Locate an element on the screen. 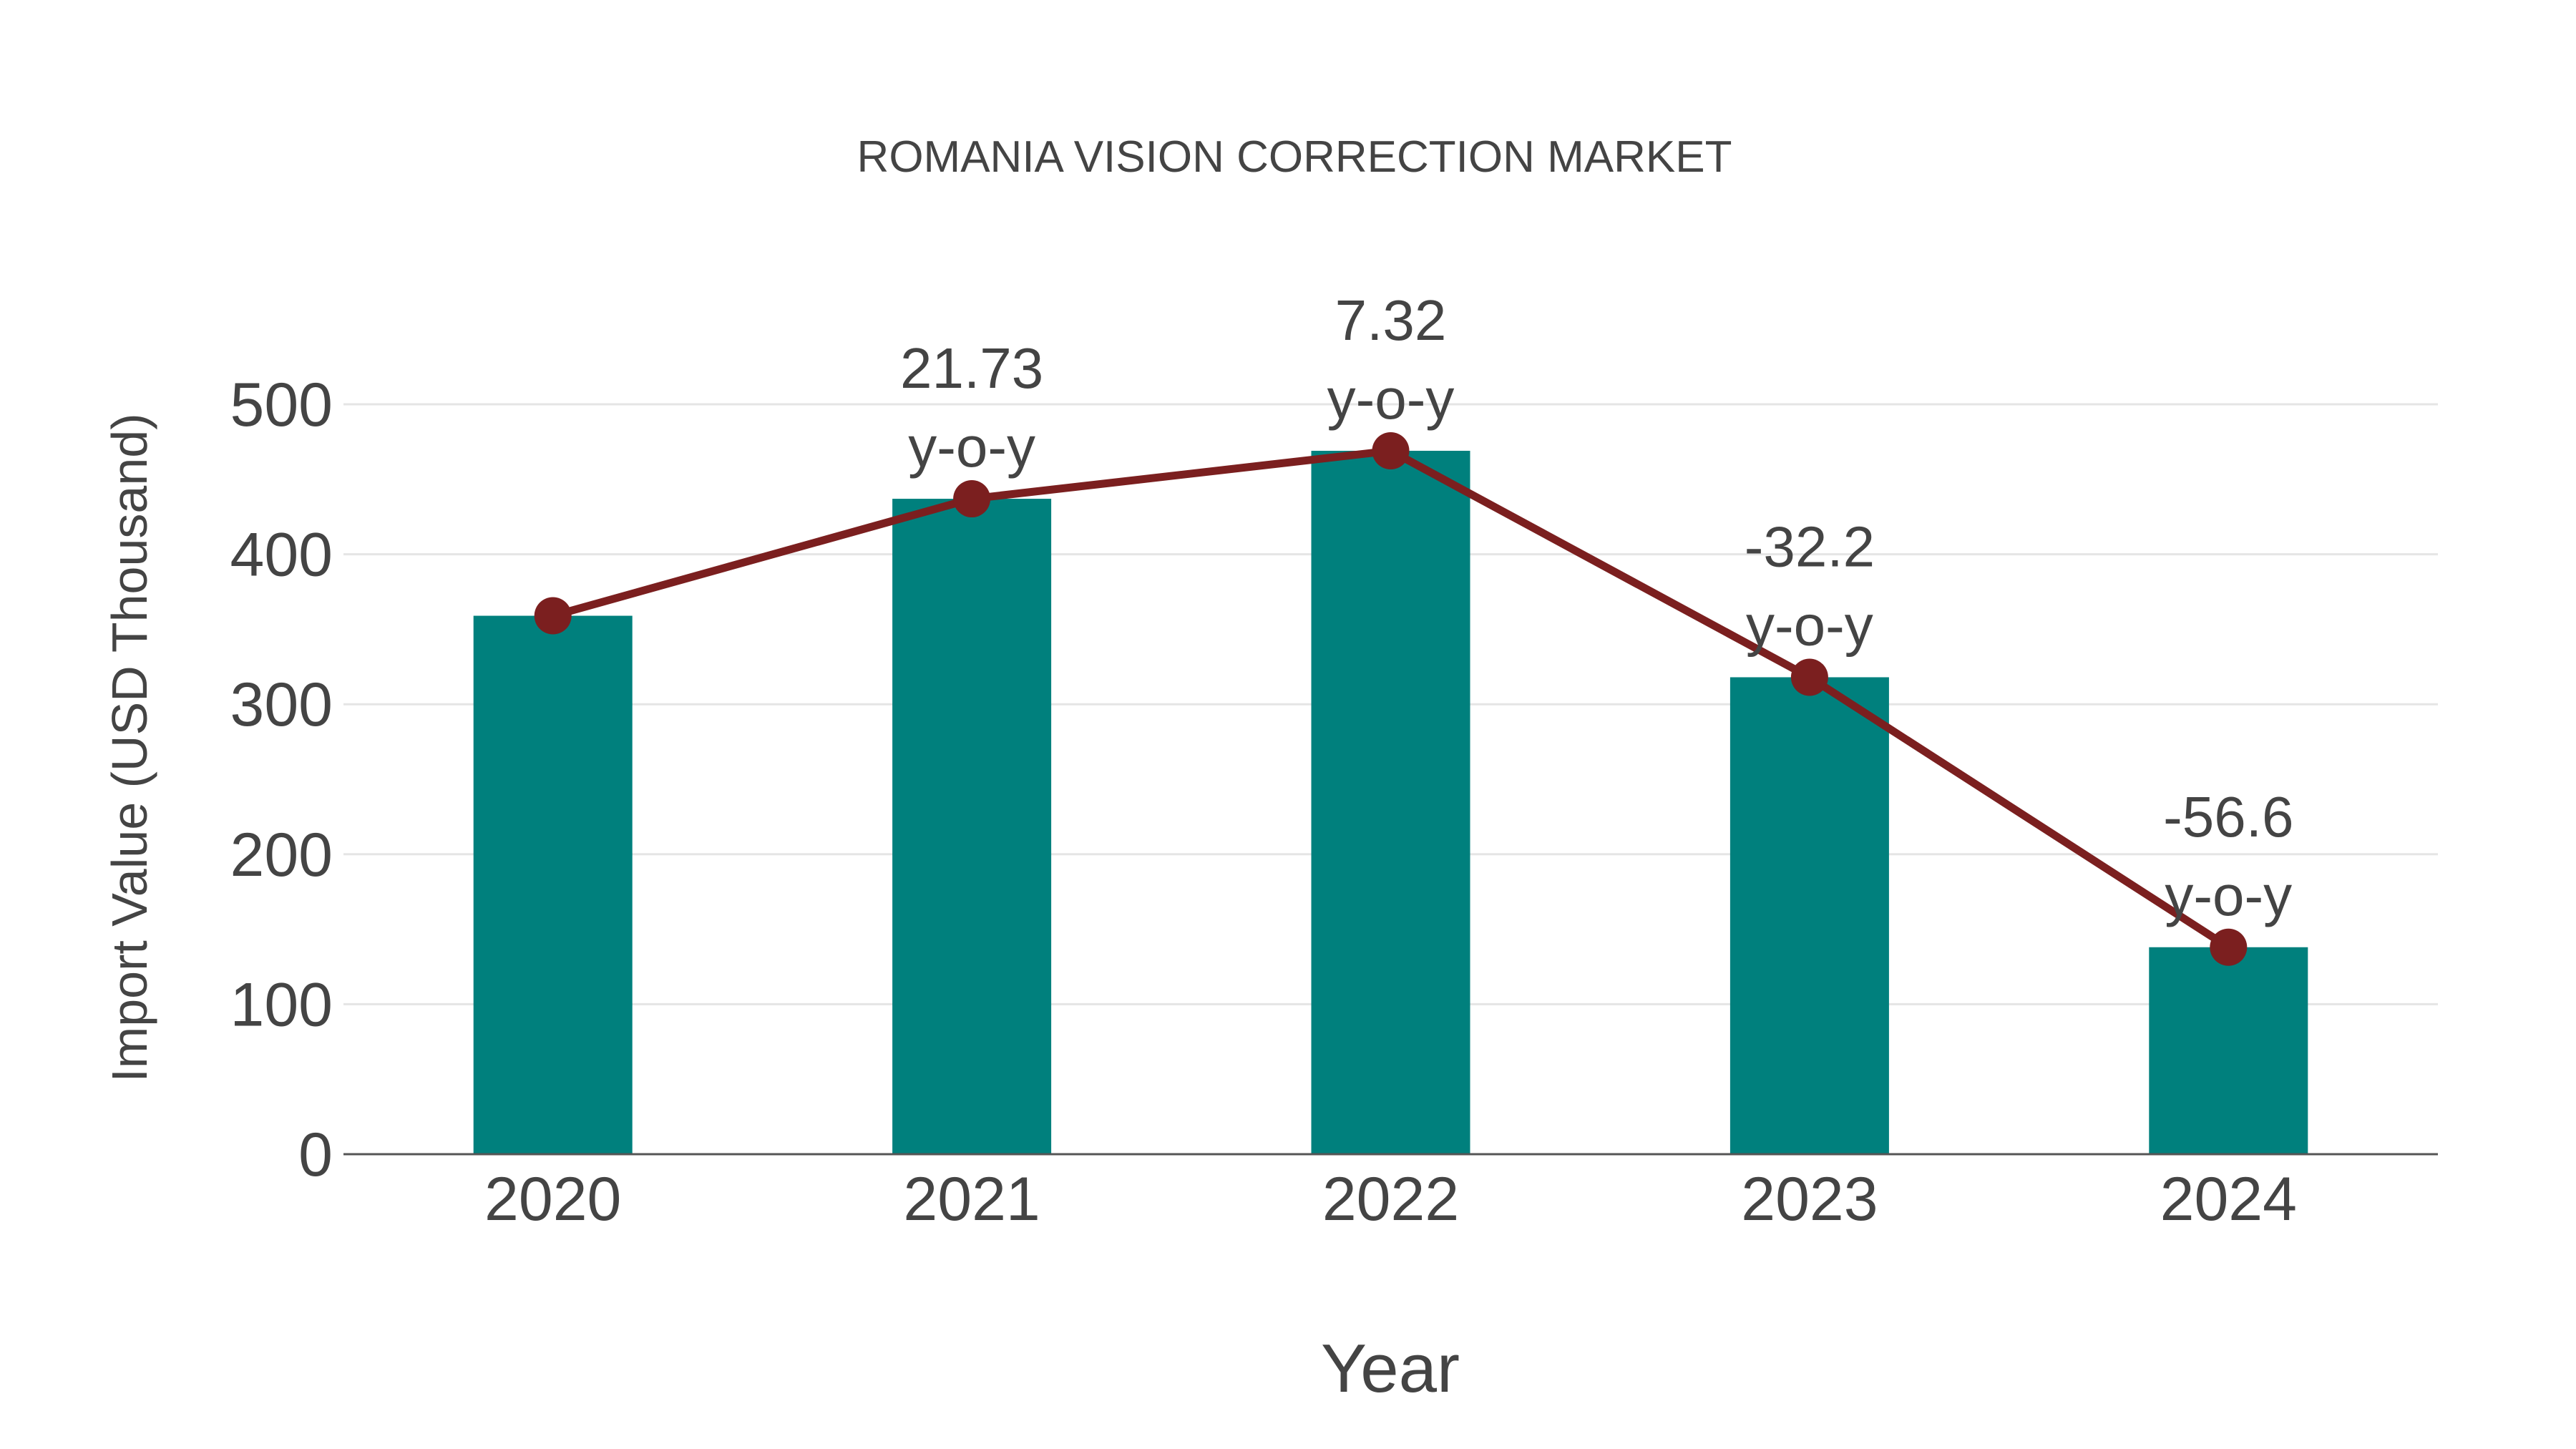 The image size is (2576, 1449). x-tick-label: 2023 is located at coordinates (1809, 1199).